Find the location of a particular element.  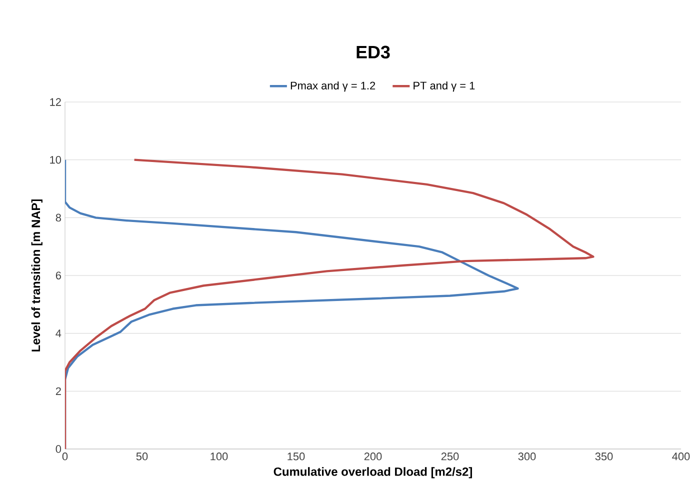

x-tick-label: 50 is located at coordinates (142, 456).